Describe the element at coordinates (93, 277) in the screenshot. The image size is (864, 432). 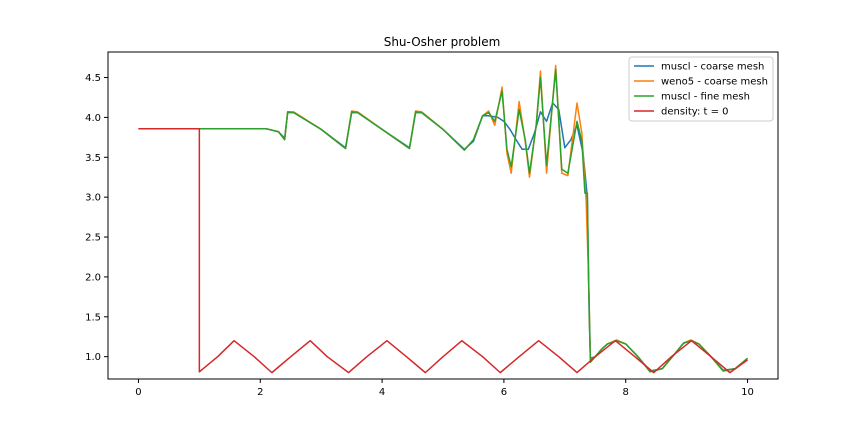
I see `y-tick-label: 2.0` at that location.